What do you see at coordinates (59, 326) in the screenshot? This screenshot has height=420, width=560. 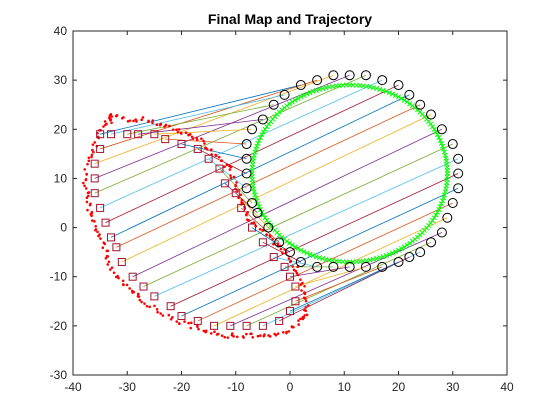 I see `y-tick-label: -20` at bounding box center [59, 326].